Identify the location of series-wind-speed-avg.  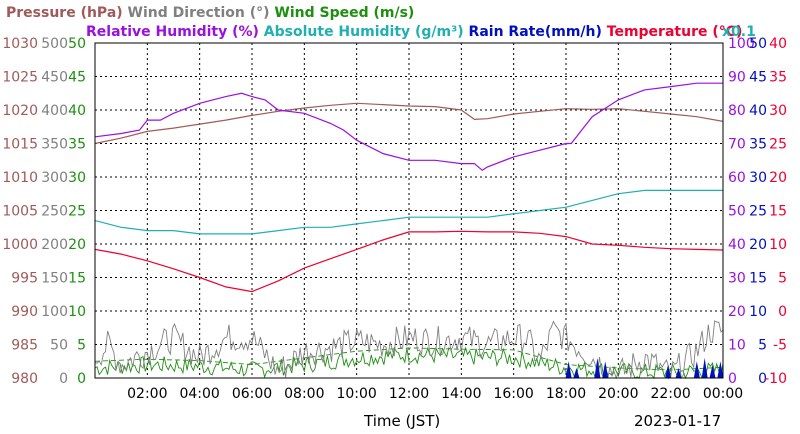
(409, 359).